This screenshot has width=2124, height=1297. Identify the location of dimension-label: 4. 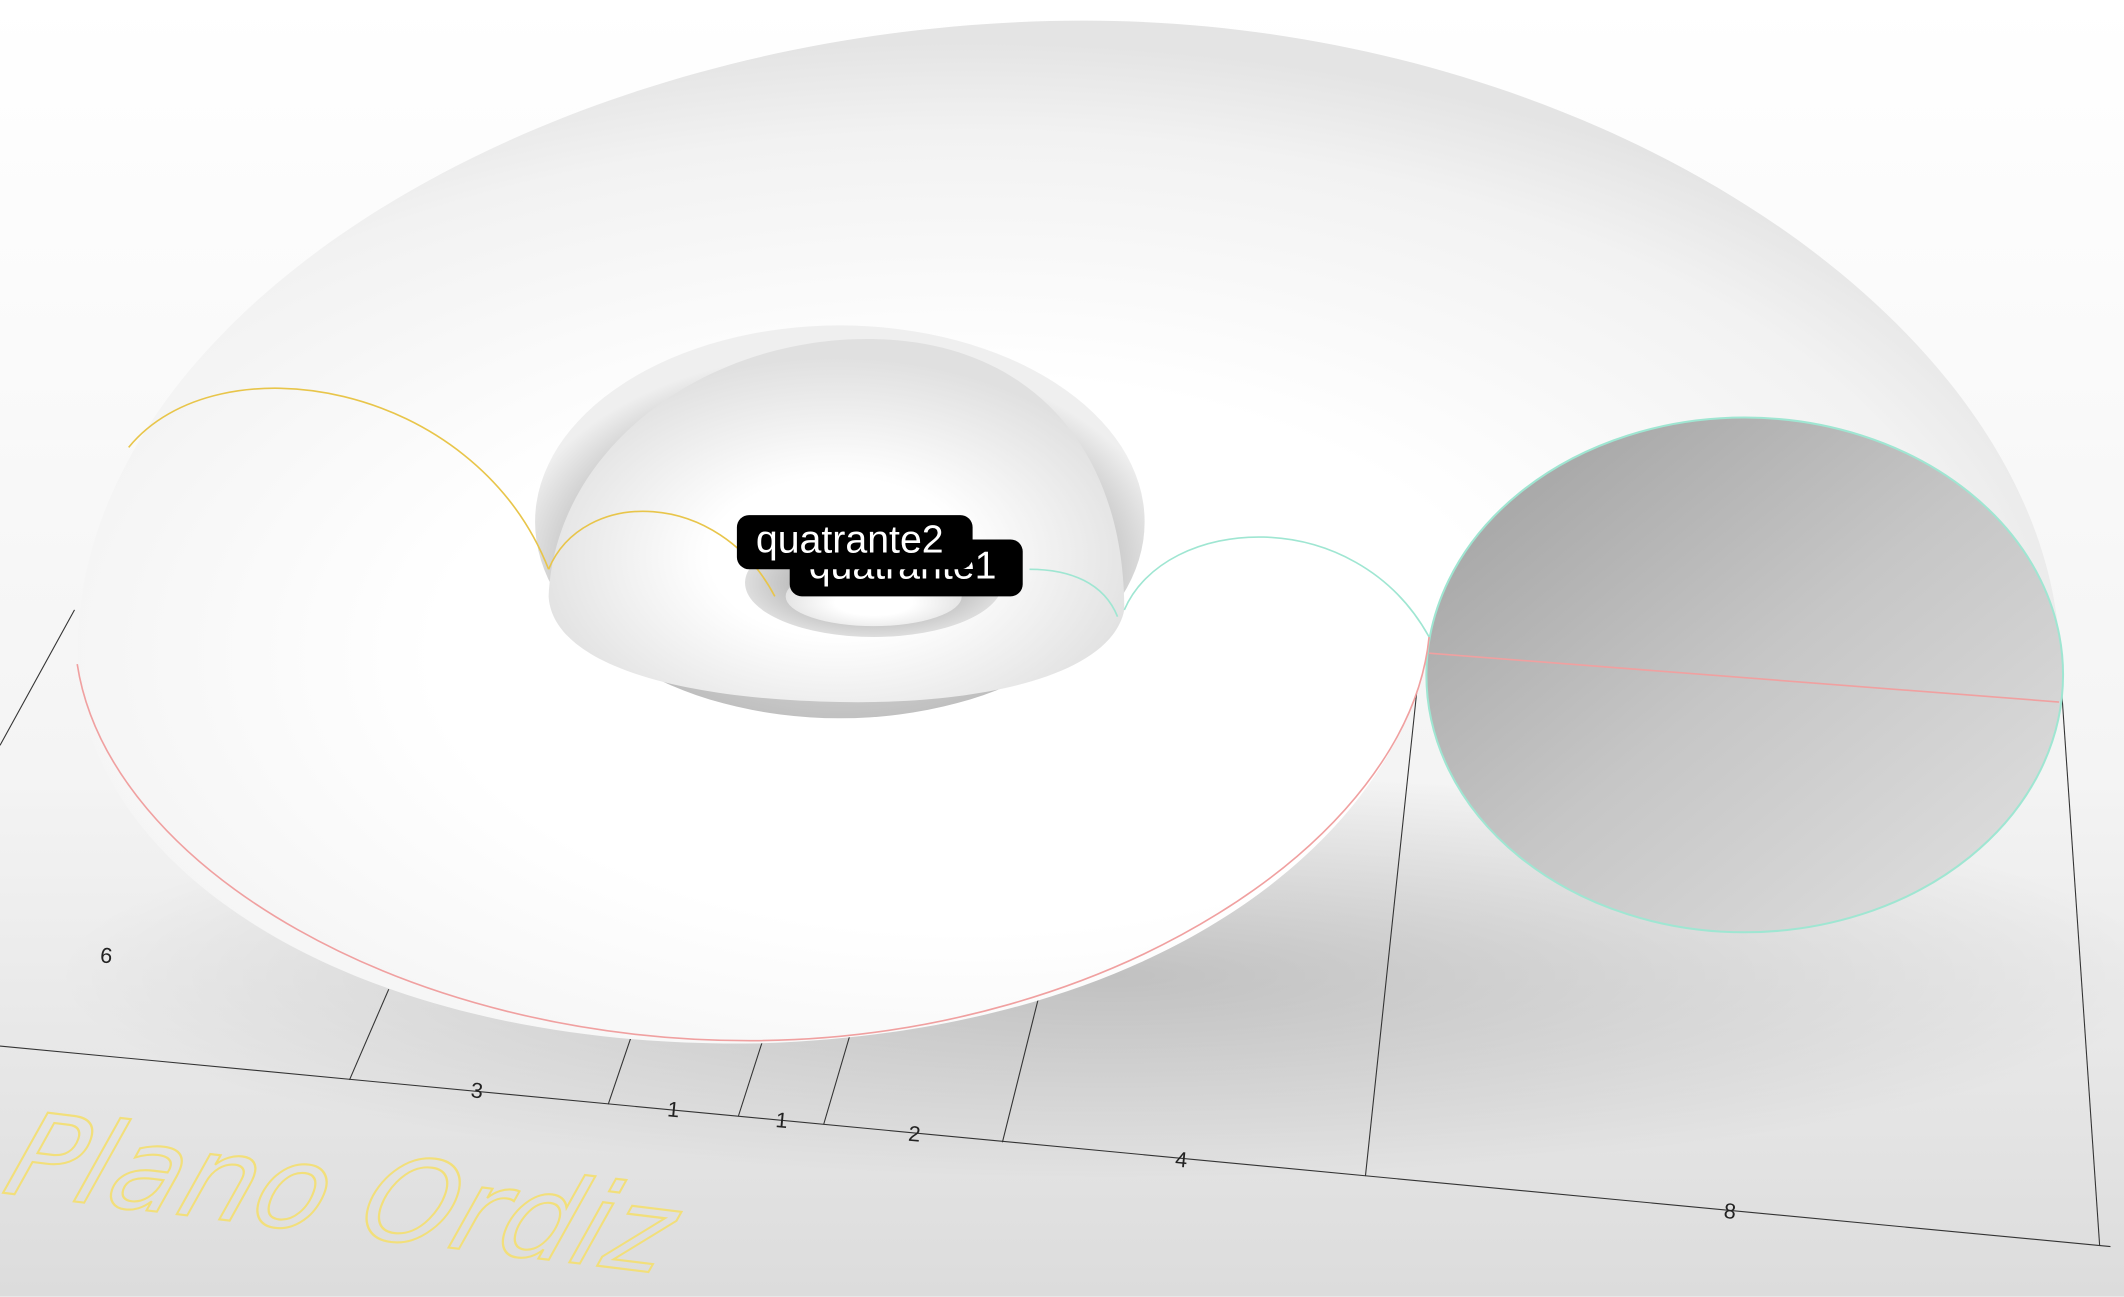
(1181, 1159).